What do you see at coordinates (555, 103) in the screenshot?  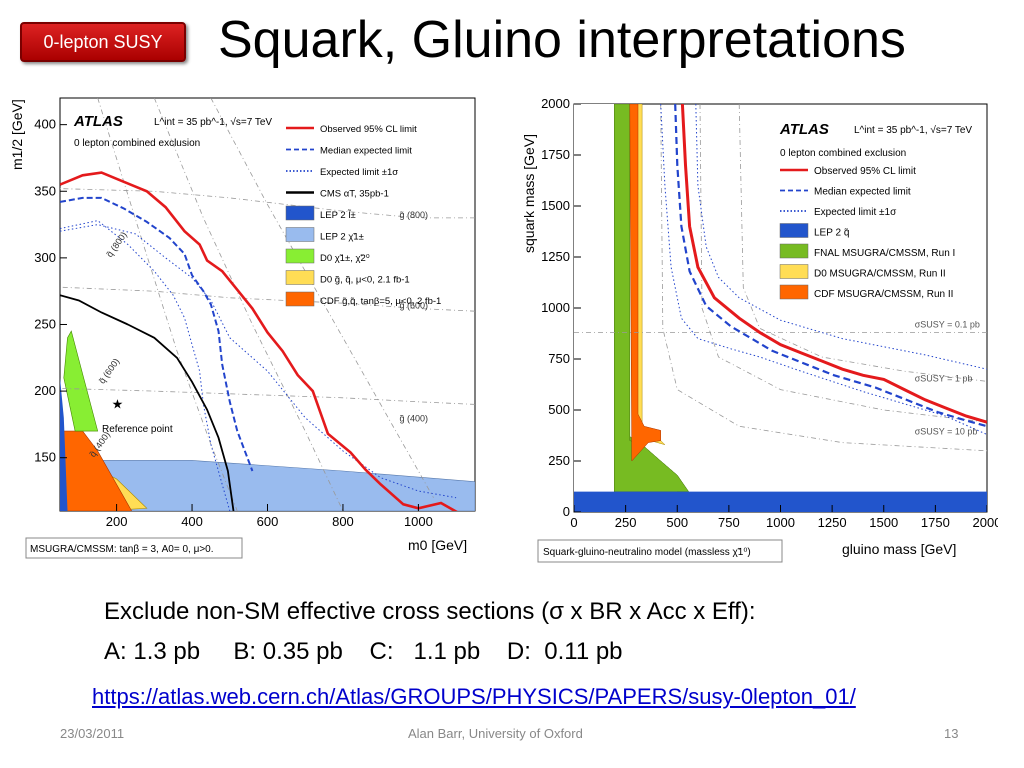 I see `chart-b-ytick-label-8: 2000` at bounding box center [555, 103].